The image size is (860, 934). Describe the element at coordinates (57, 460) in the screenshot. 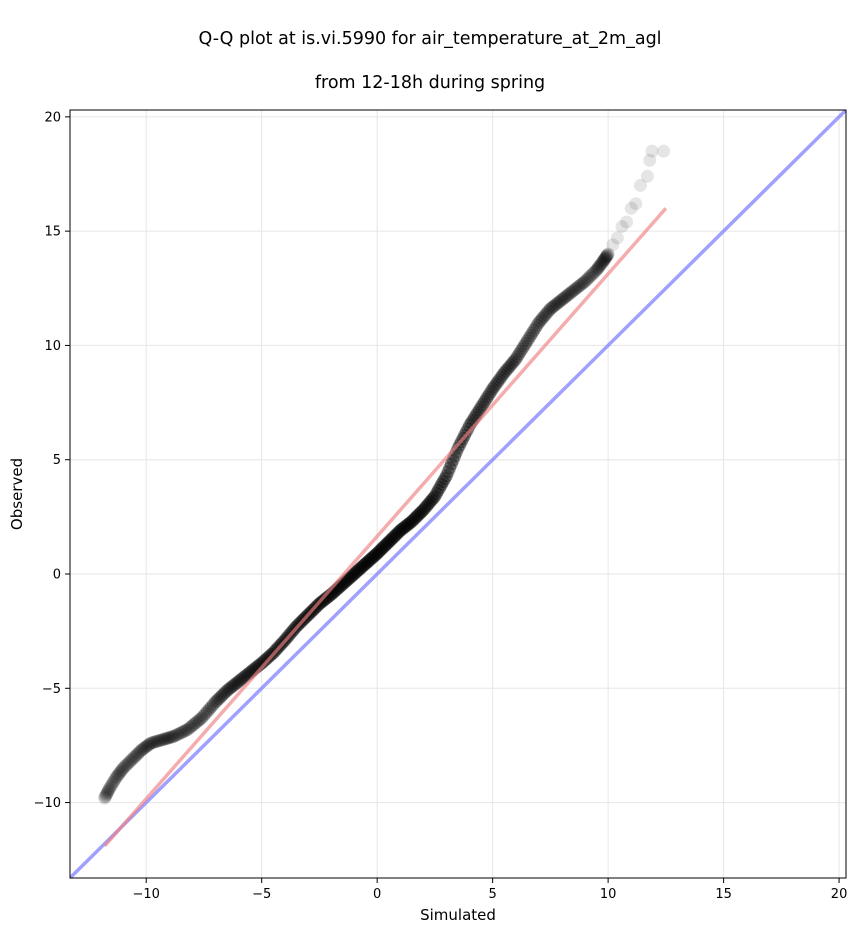

I see `y-tick-label: 5` at that location.